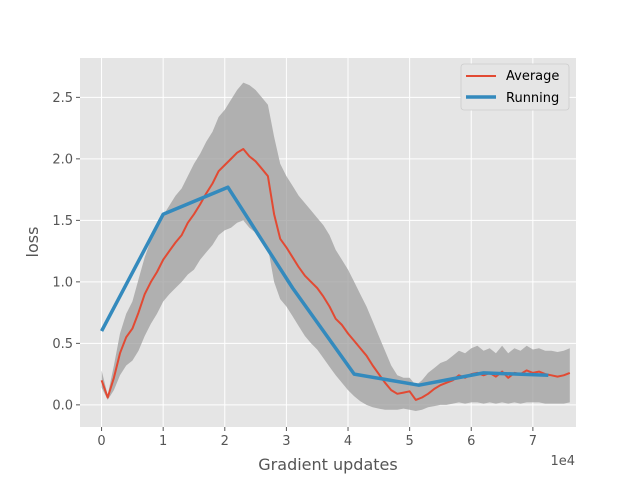 The image size is (640, 480). I want to click on y-axis-label: loss, so click(32, 242).